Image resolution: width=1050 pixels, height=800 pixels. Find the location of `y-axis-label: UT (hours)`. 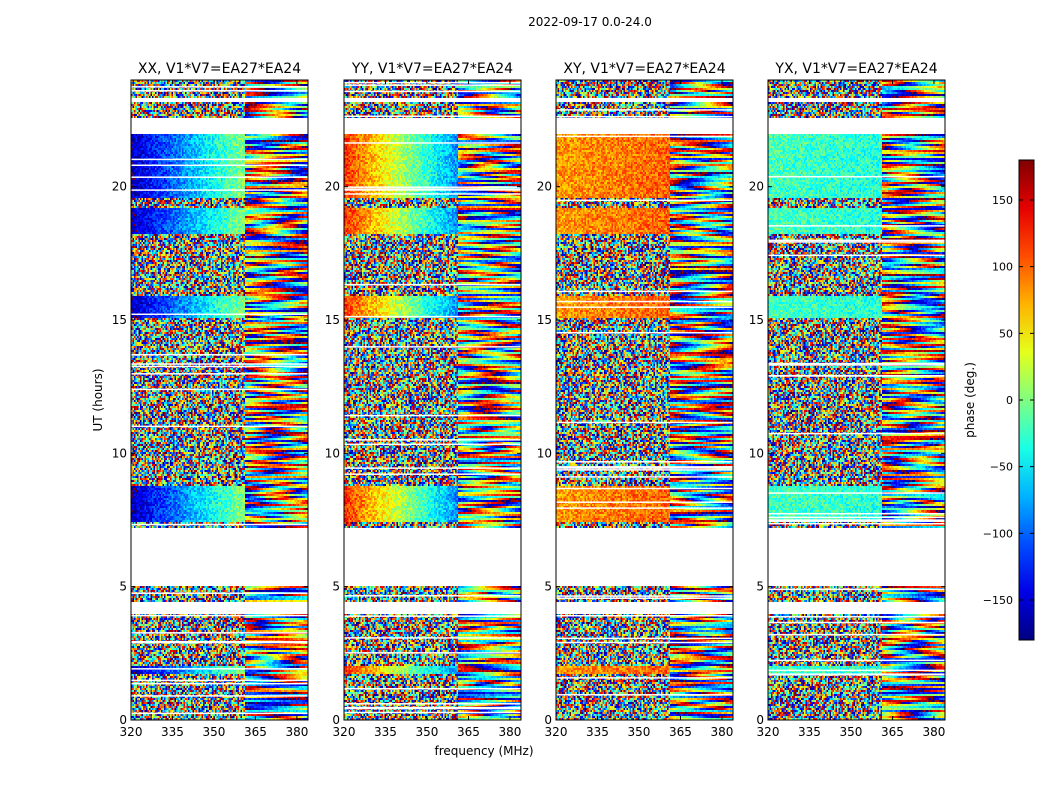

y-axis-label: UT (hours) is located at coordinates (98, 399).